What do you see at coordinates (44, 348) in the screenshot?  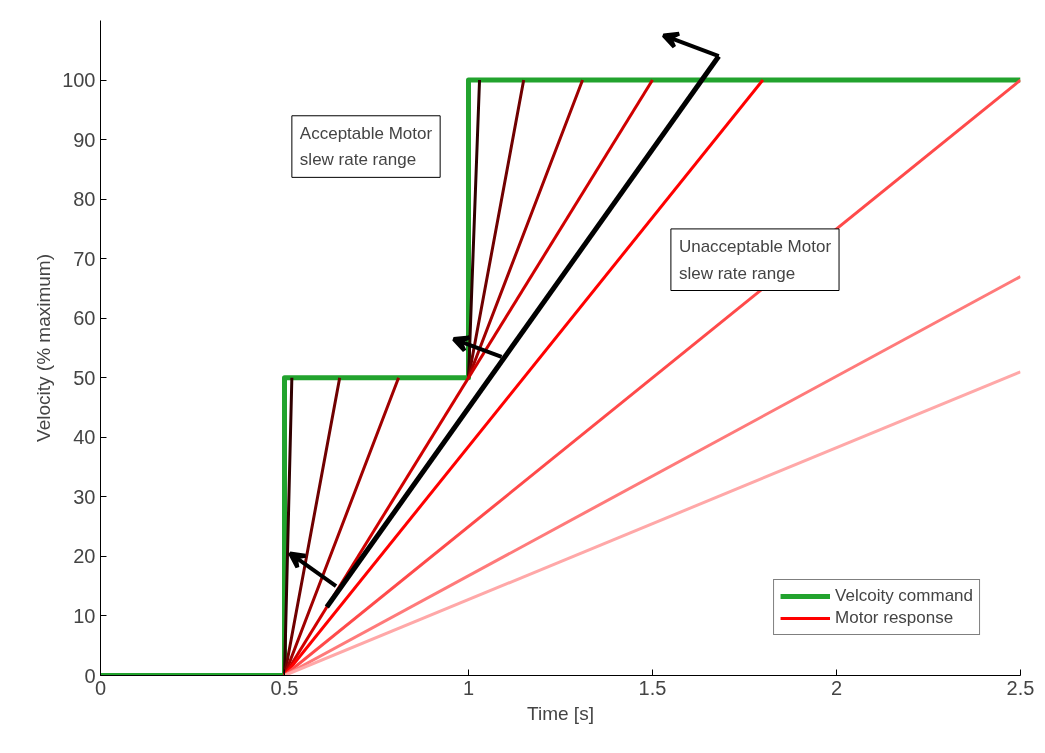 I see `y-axis-title: Velocity (% maximum)` at bounding box center [44, 348].